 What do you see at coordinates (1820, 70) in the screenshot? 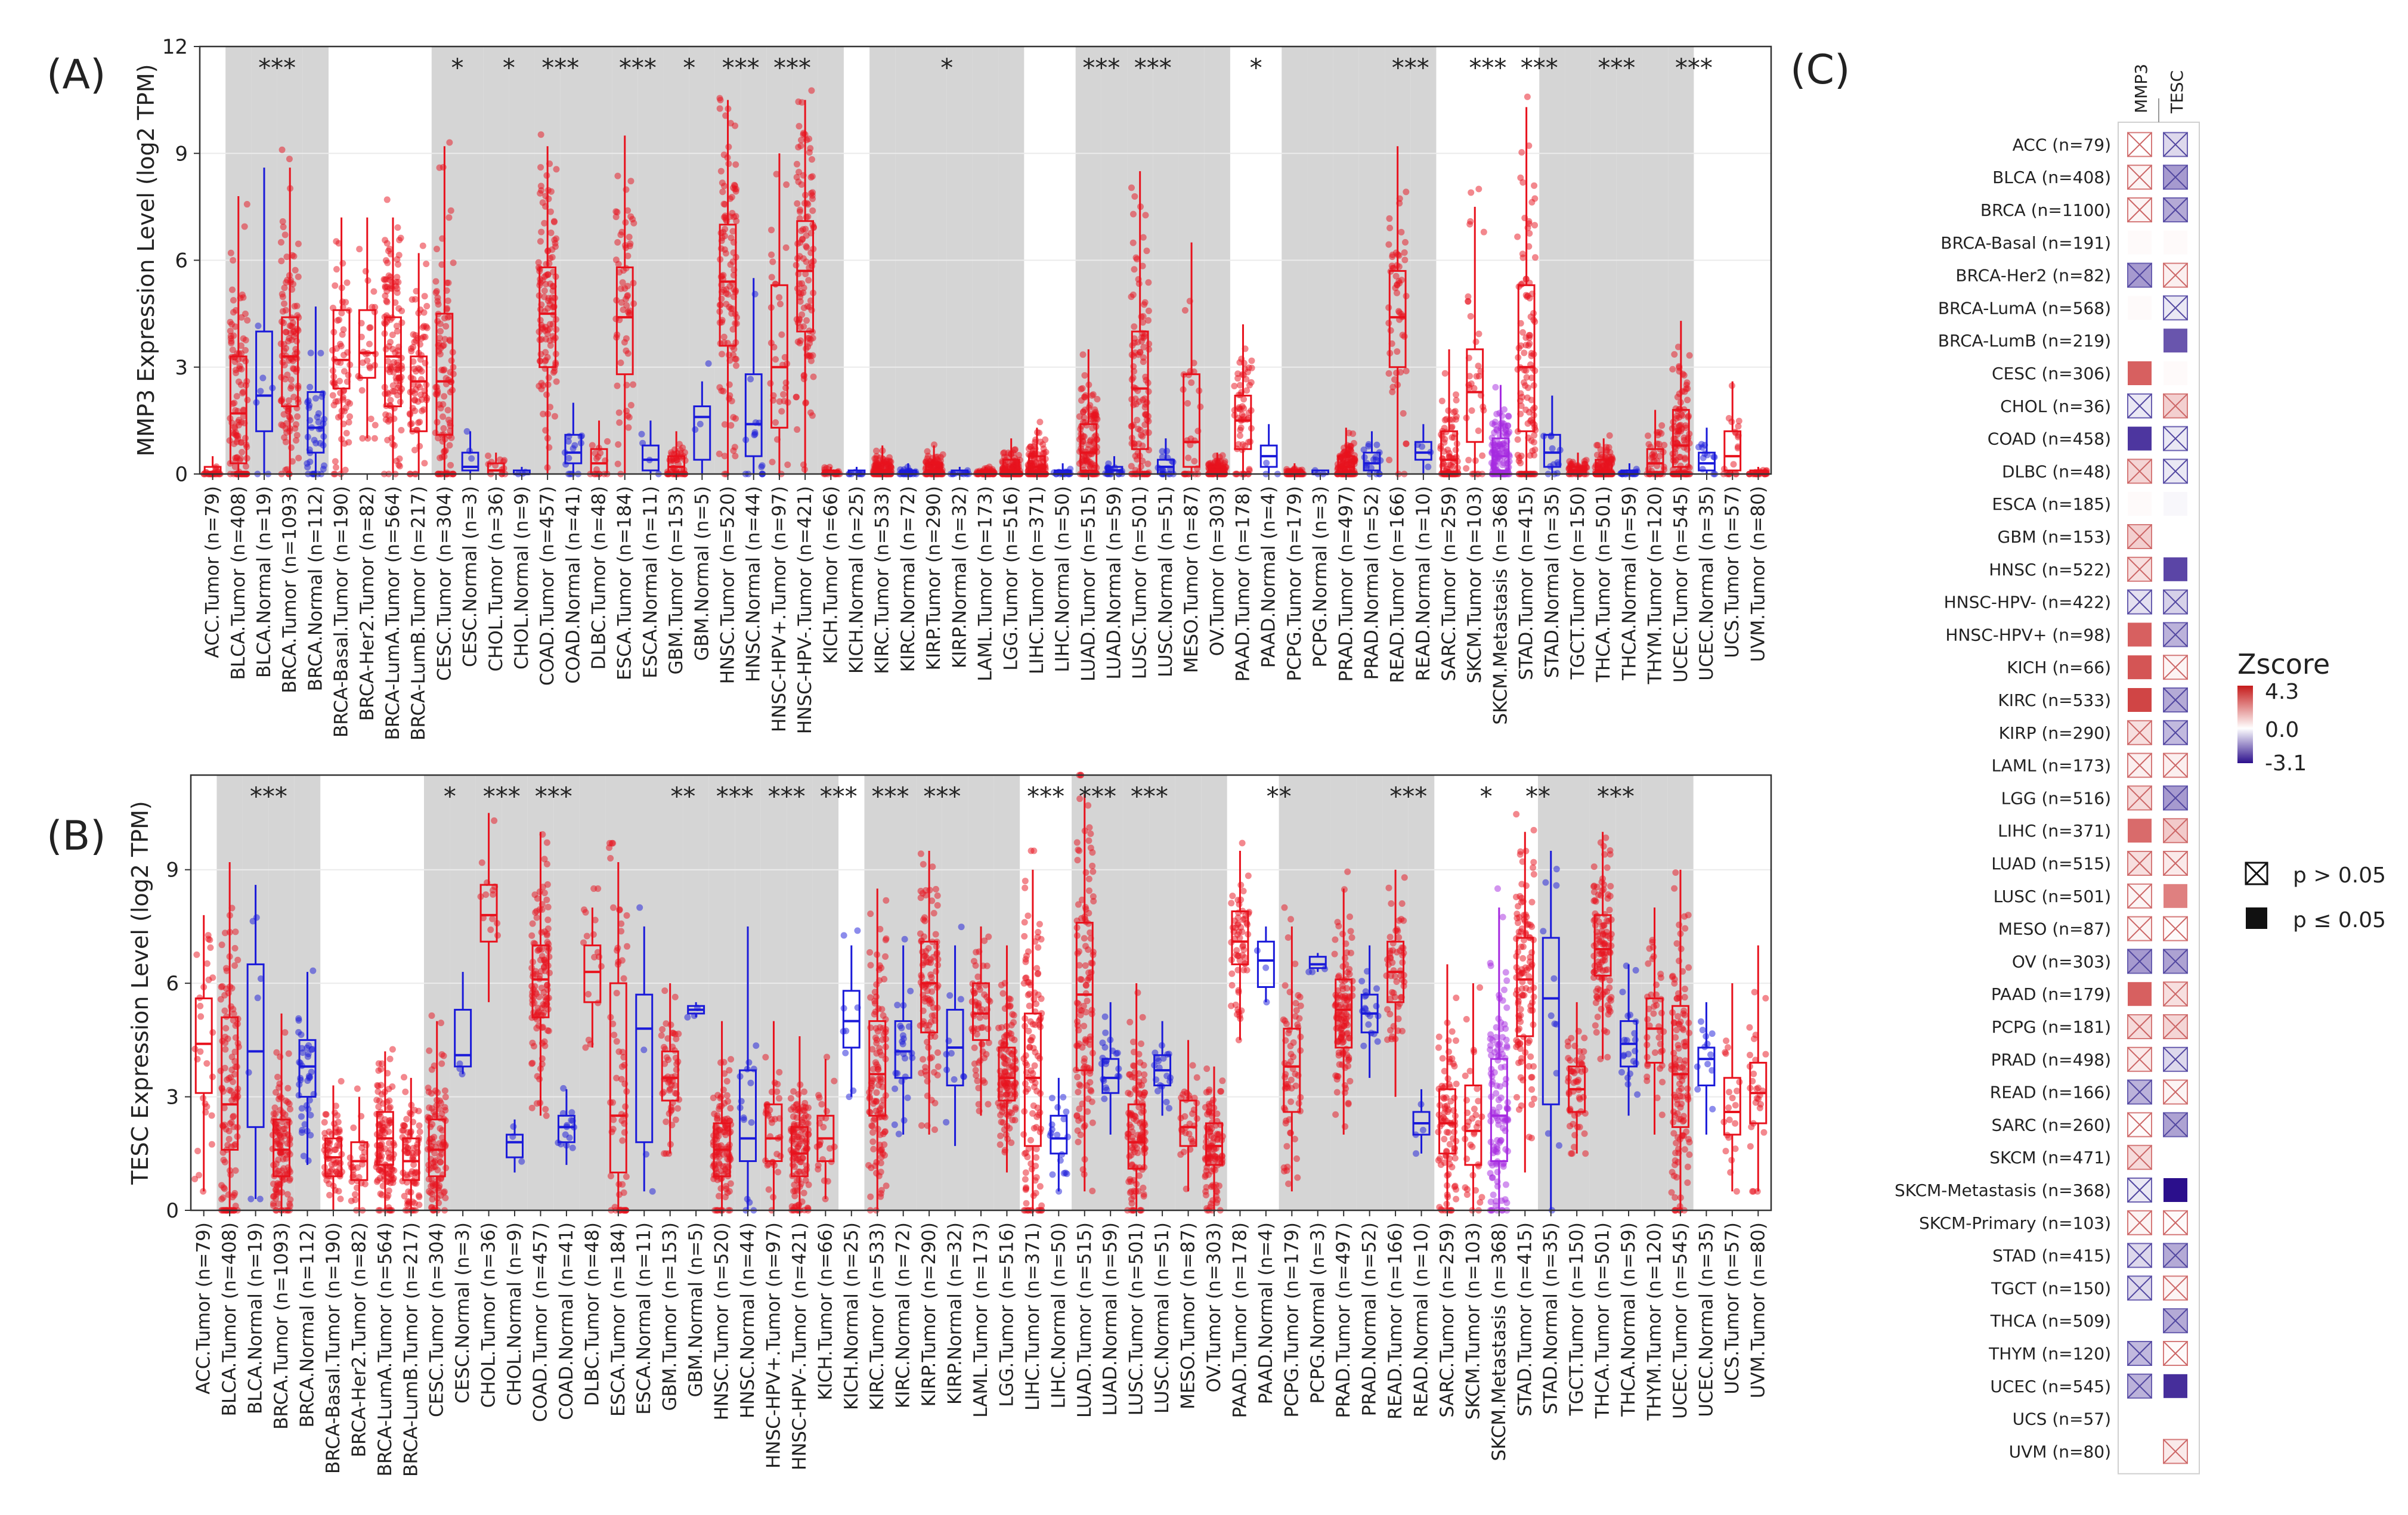
I see `panel-c-label: (C)` at bounding box center [1820, 70].